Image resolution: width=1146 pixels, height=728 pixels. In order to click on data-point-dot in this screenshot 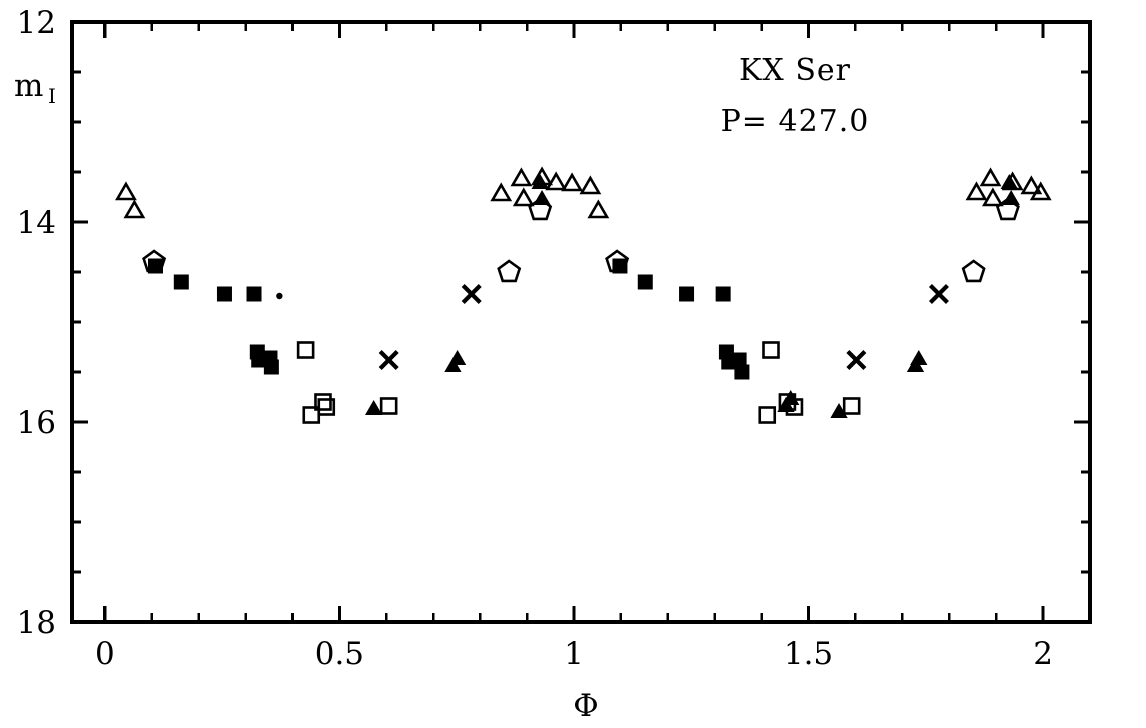, I will do `click(279, 296)`.